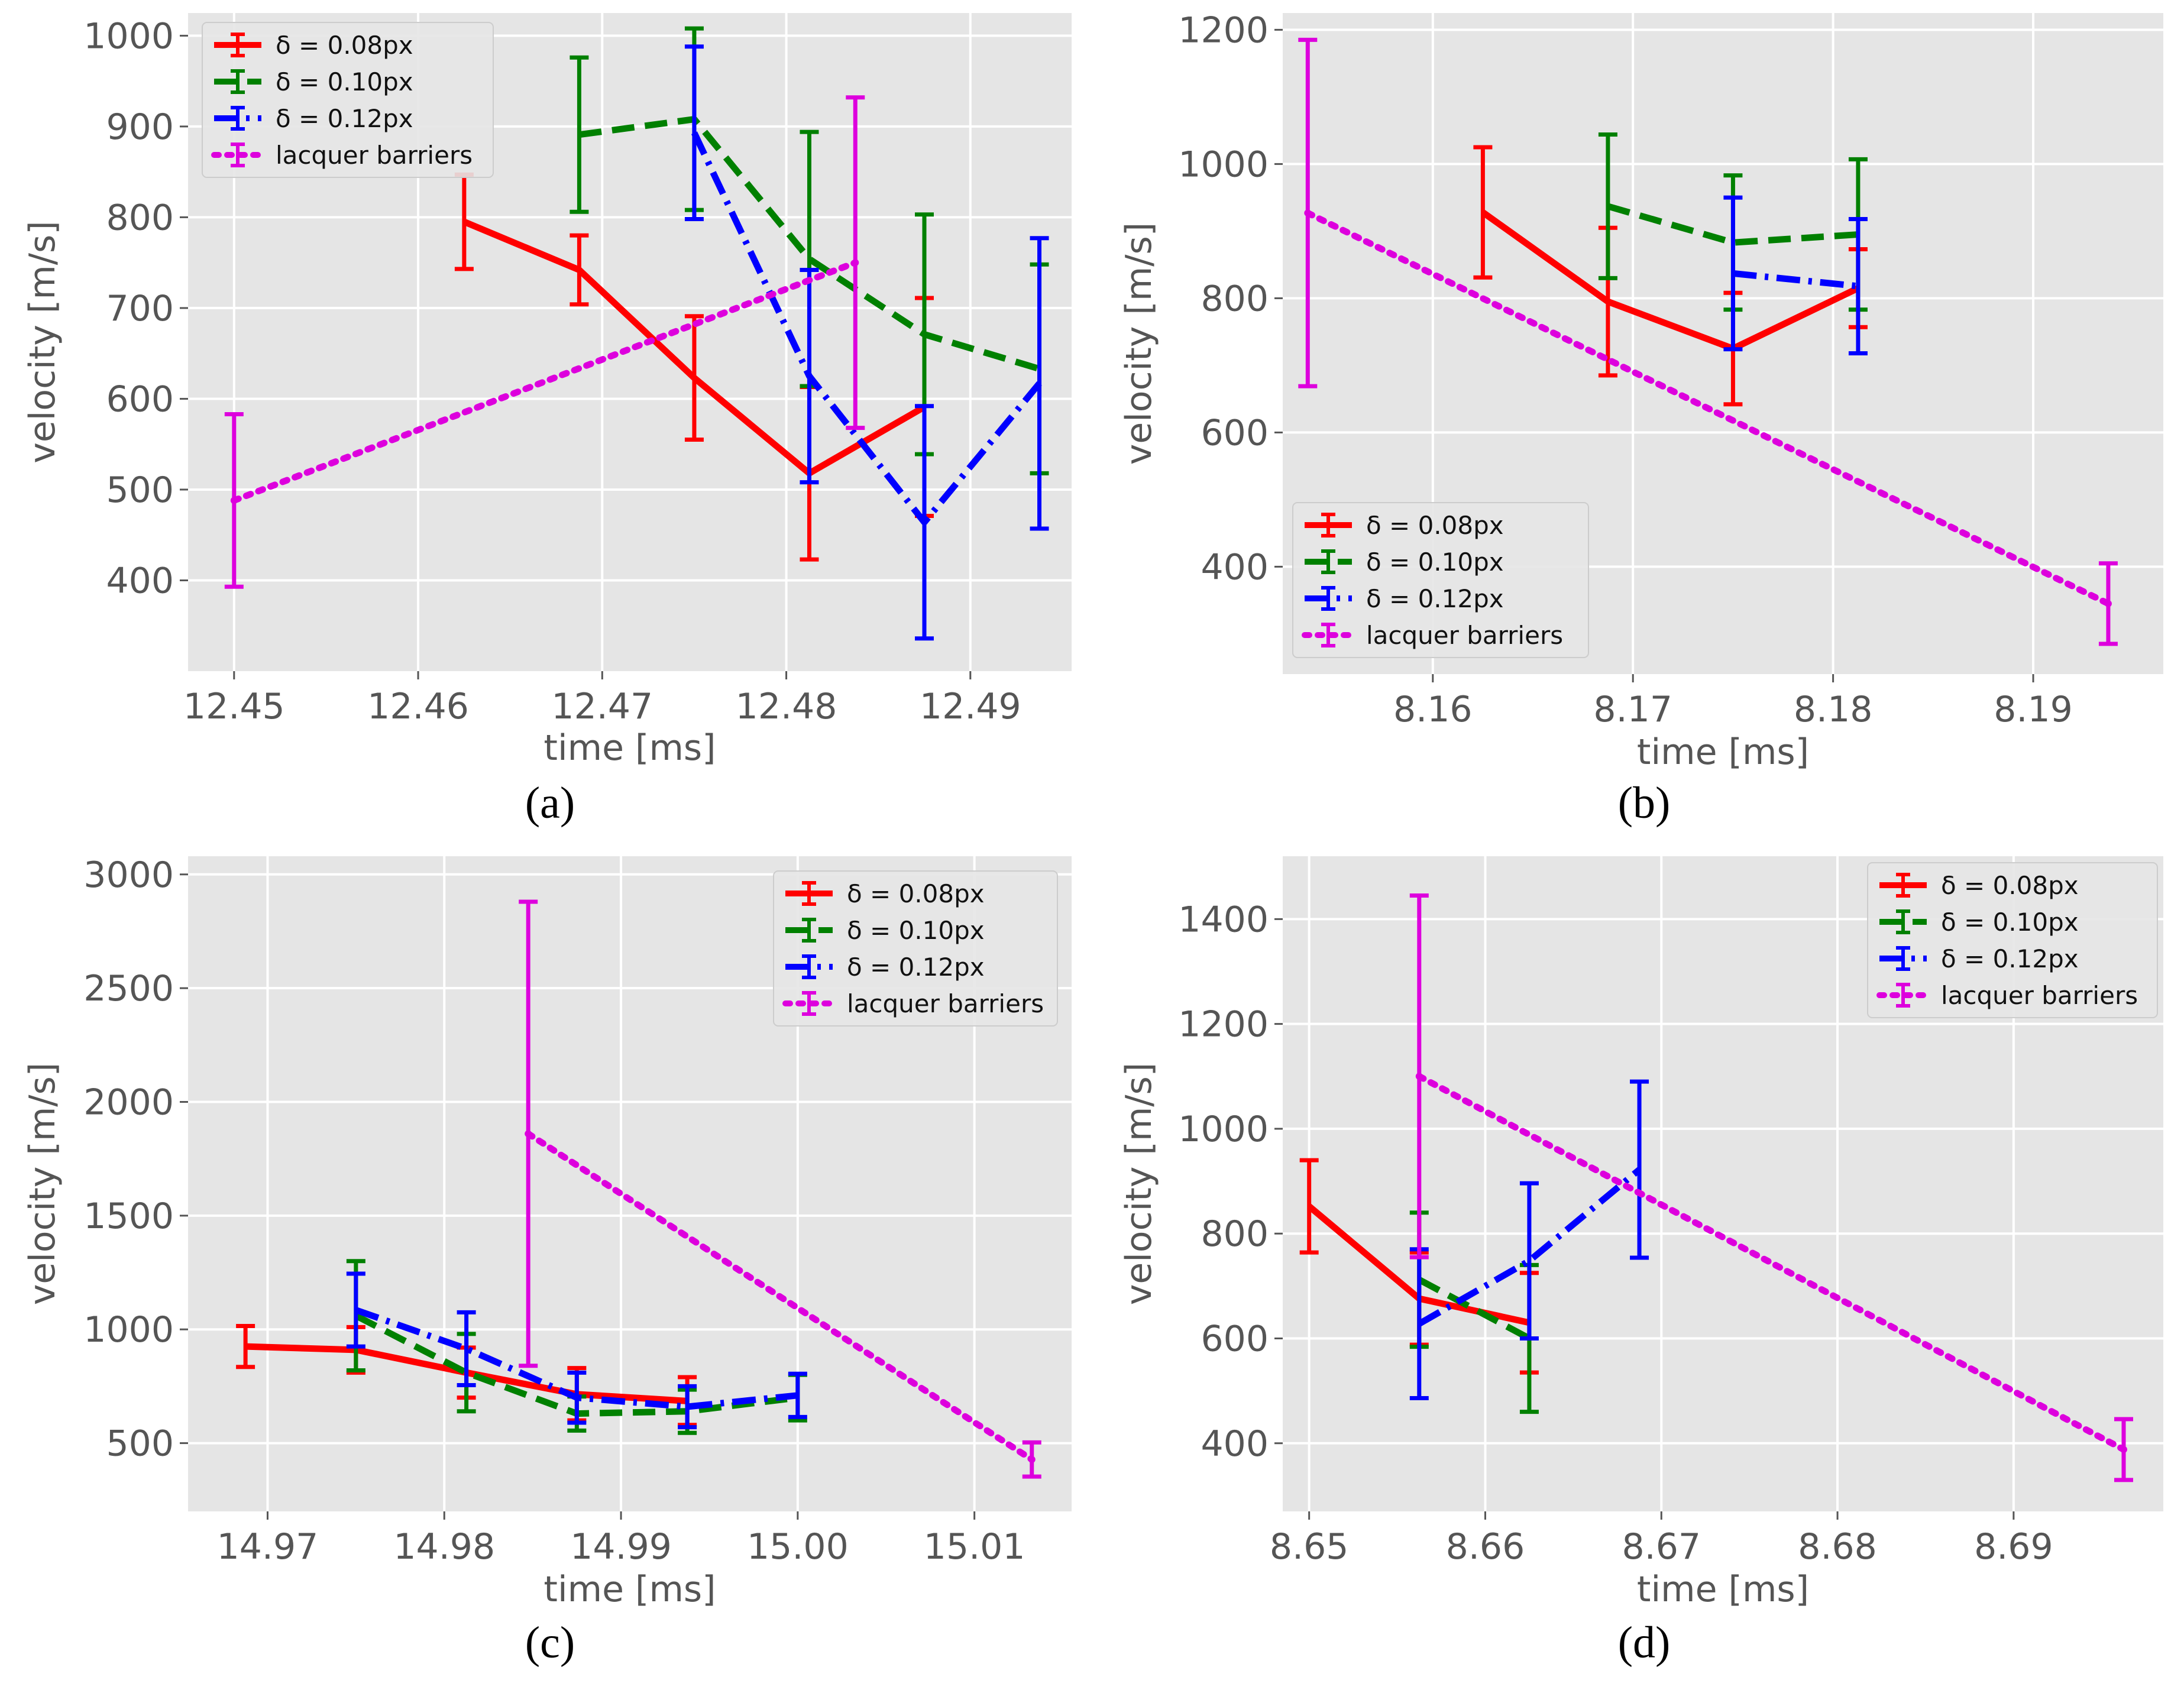  I want to click on x-tick-label: 8.66, so click(1485, 1547).